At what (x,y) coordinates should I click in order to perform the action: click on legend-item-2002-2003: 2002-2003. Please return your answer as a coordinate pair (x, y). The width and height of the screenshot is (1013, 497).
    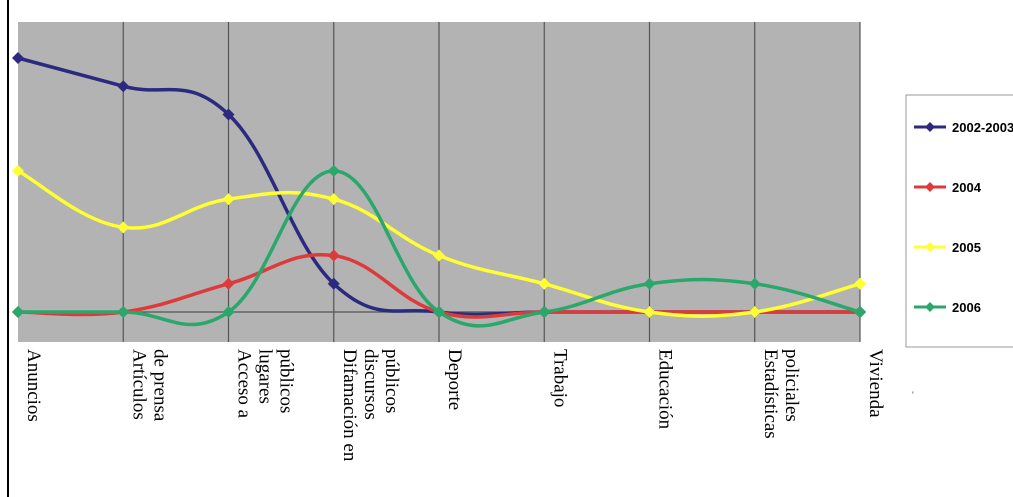
    Looking at the image, I should click on (963, 127).